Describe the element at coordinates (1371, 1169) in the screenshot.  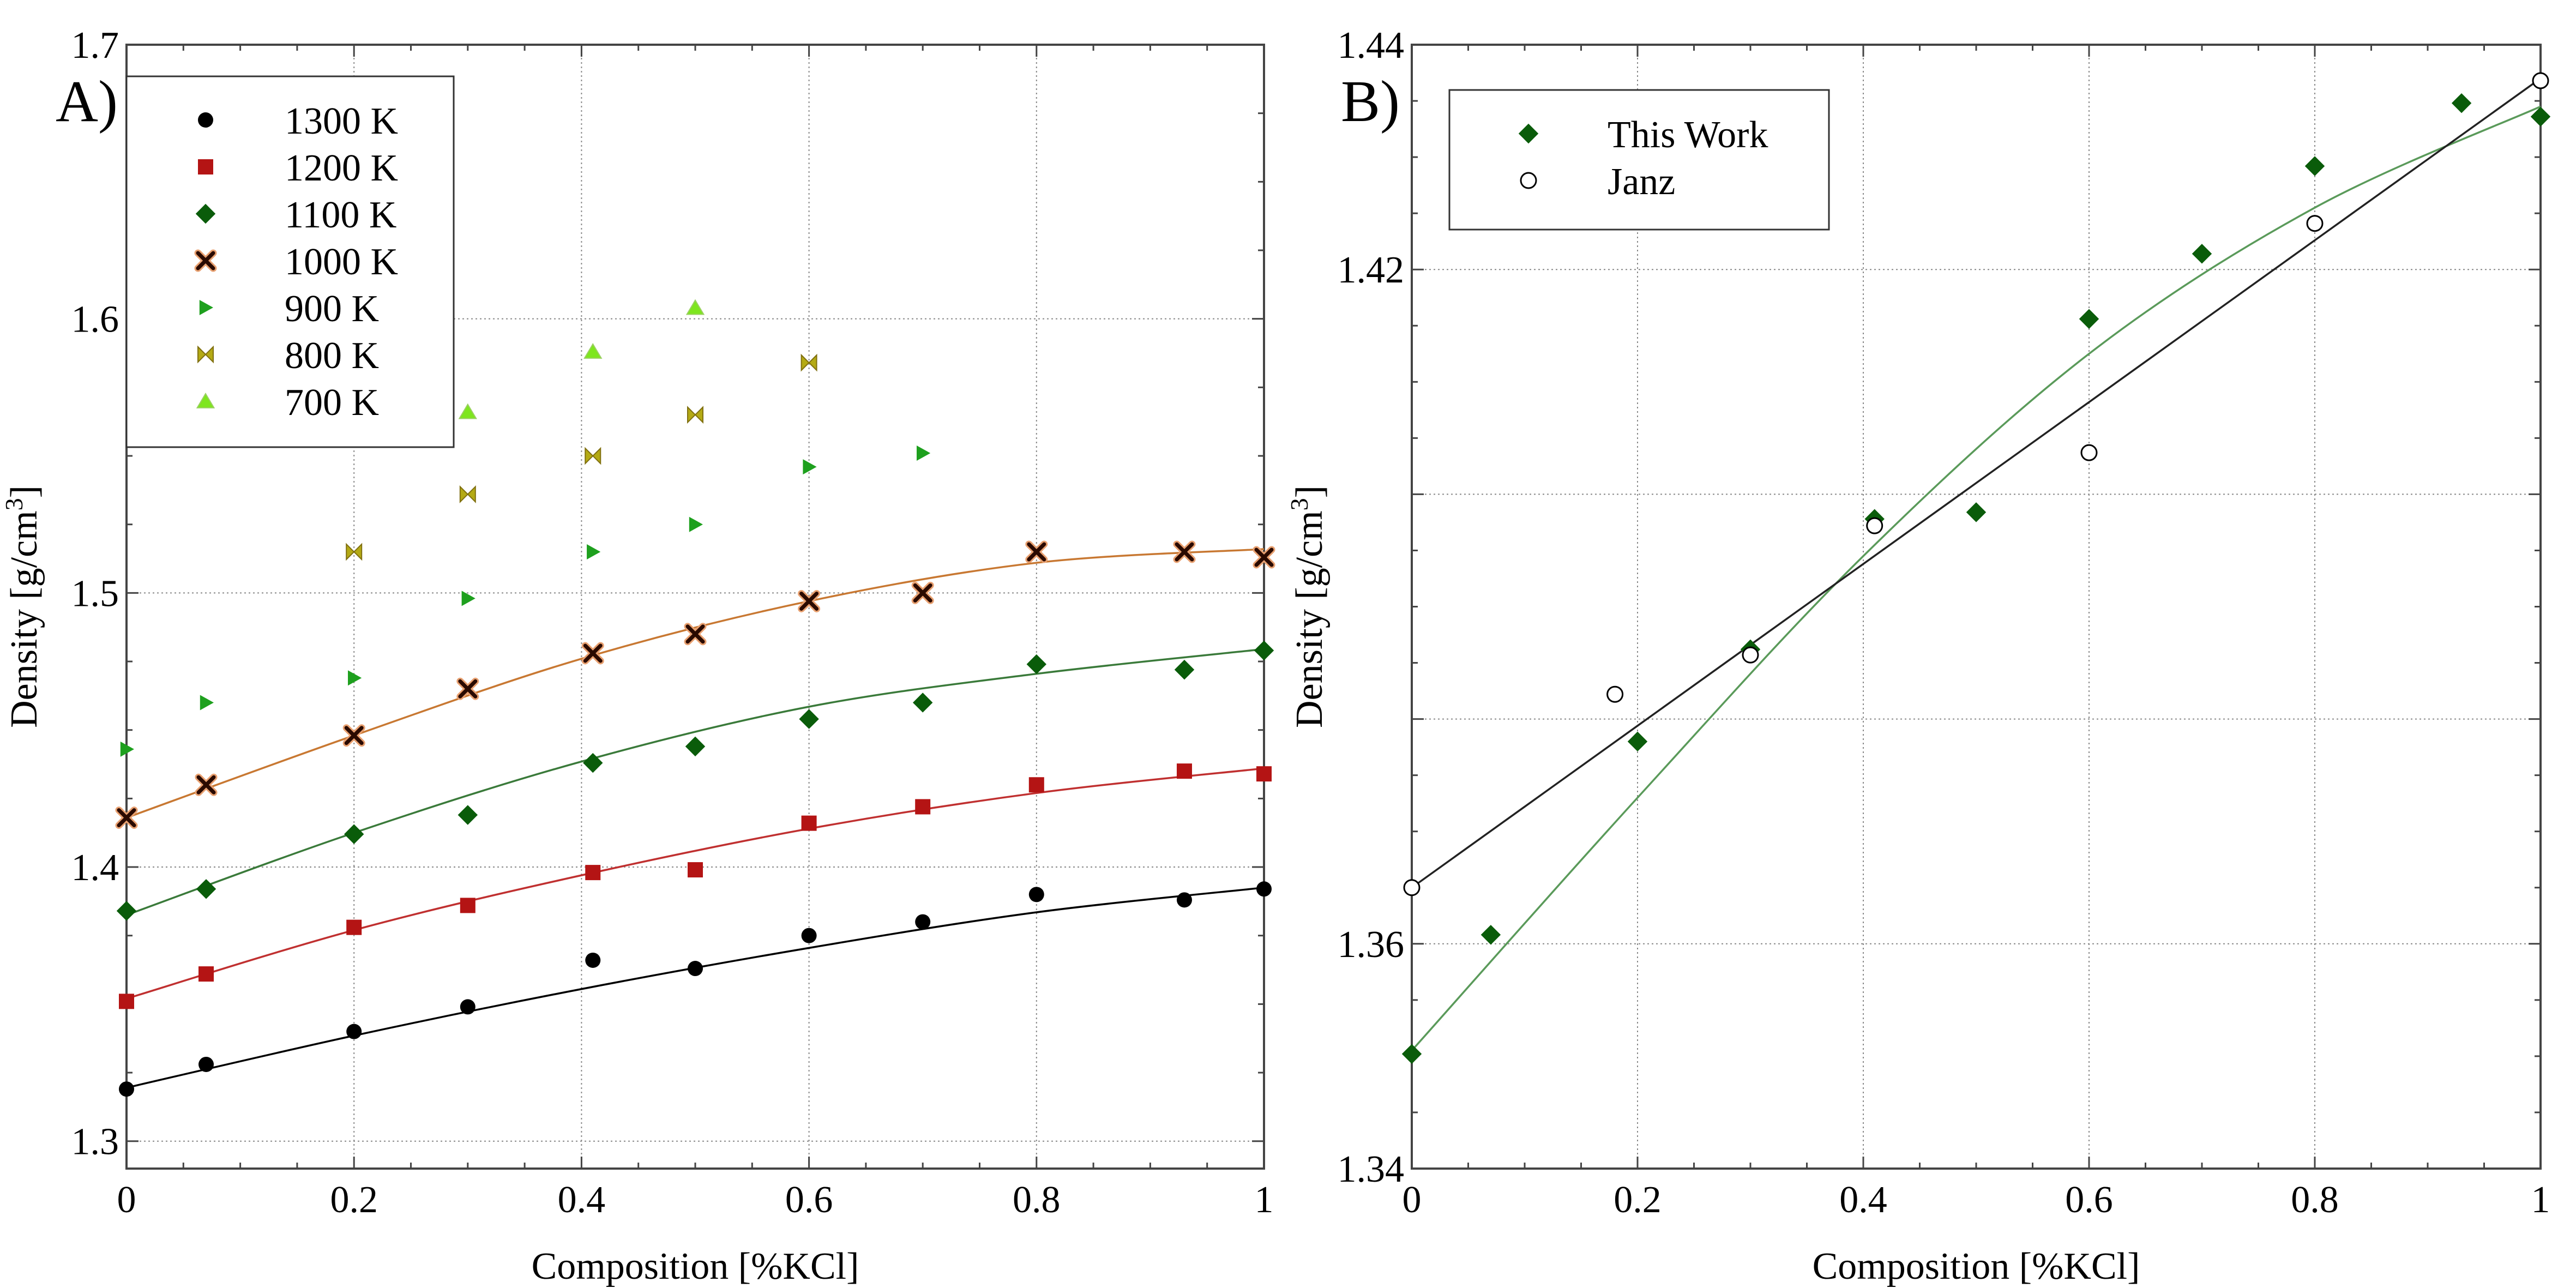
I see `y-tick-label: 1.34` at that location.